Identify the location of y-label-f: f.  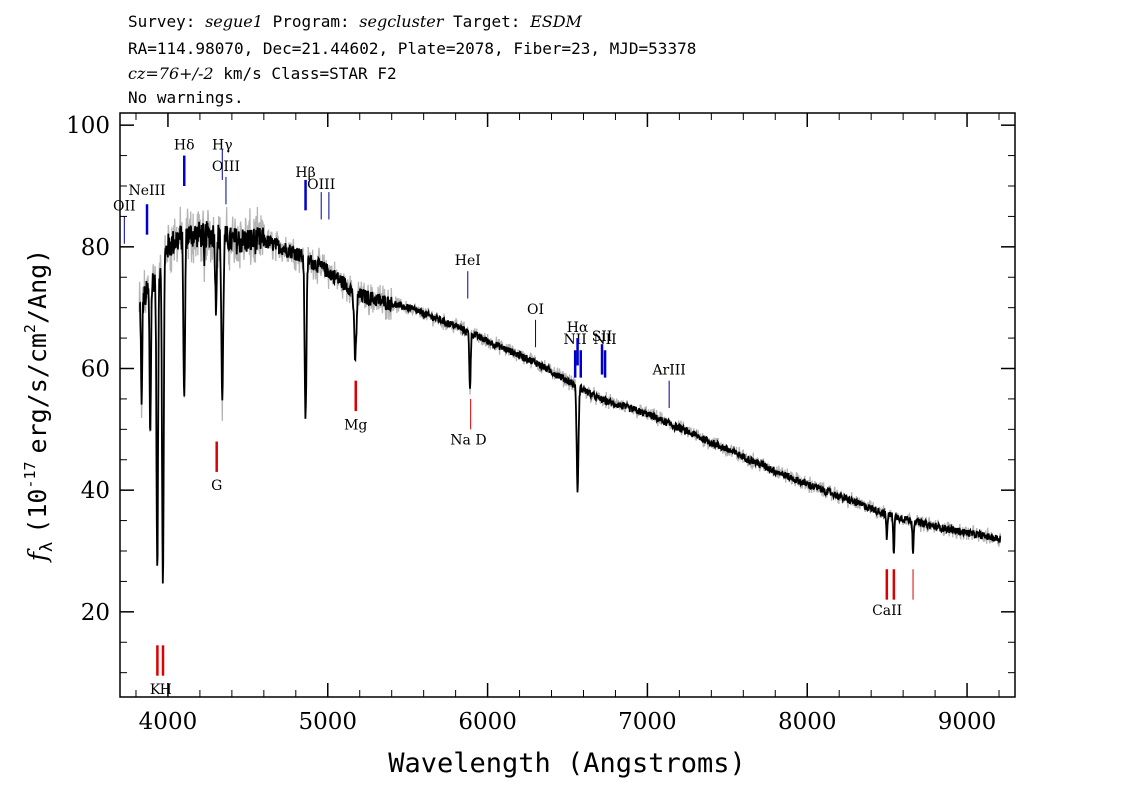
(37, 555).